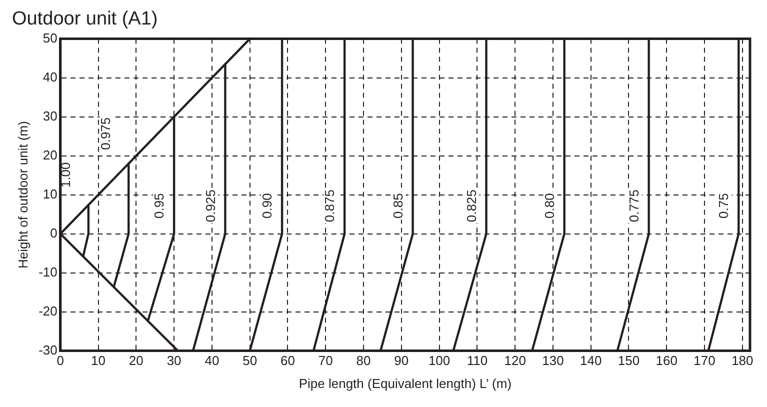 The width and height of the screenshot is (767, 407). I want to click on x-tick-label: 40, so click(212, 360).